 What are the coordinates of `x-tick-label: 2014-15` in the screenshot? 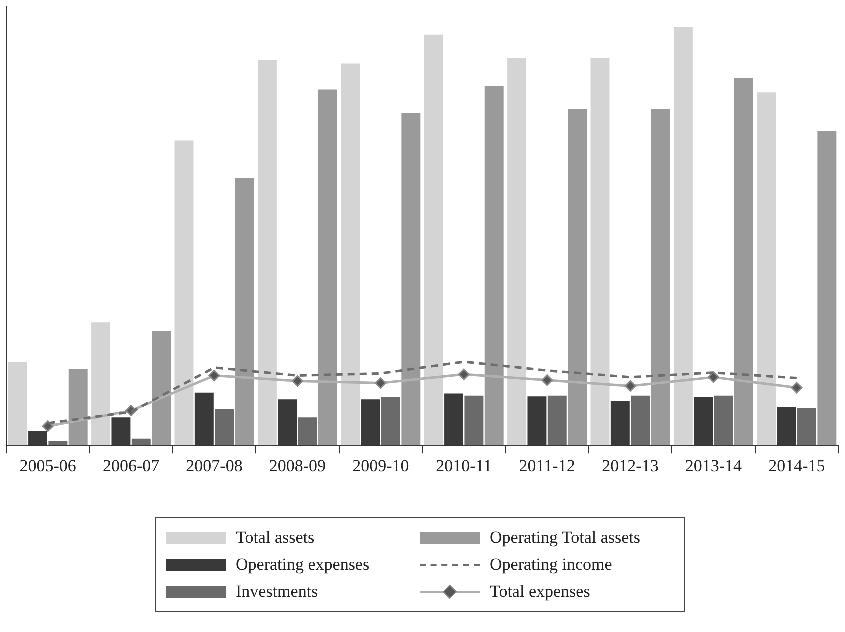 It's located at (797, 466).